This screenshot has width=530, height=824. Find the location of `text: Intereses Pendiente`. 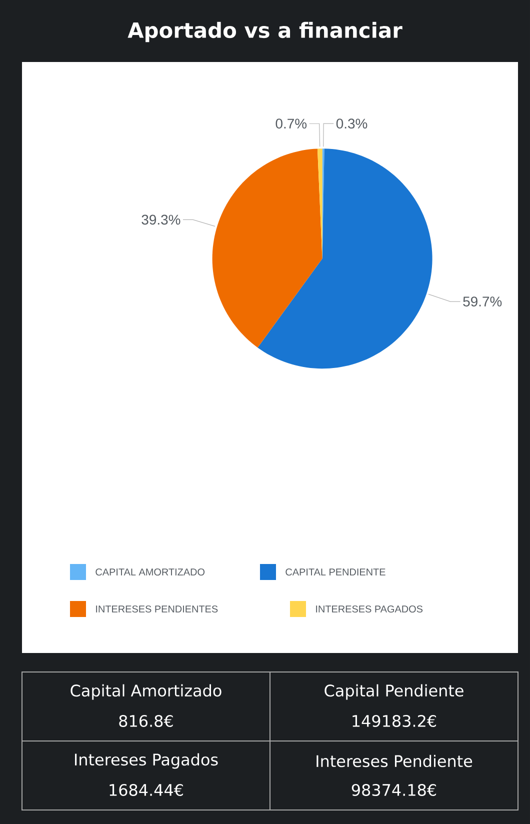

text: Intereses Pendiente is located at coordinates (394, 761).